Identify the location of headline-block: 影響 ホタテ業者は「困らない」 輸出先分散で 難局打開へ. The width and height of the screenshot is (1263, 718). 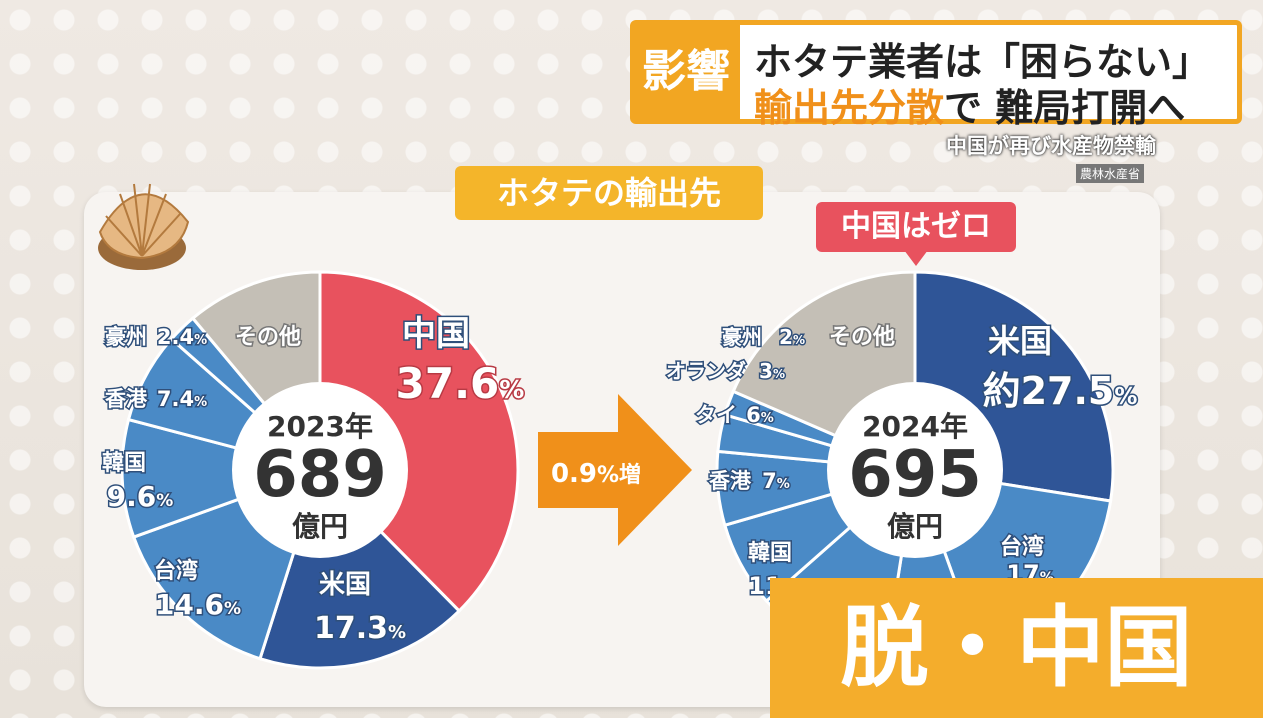
(936, 75).